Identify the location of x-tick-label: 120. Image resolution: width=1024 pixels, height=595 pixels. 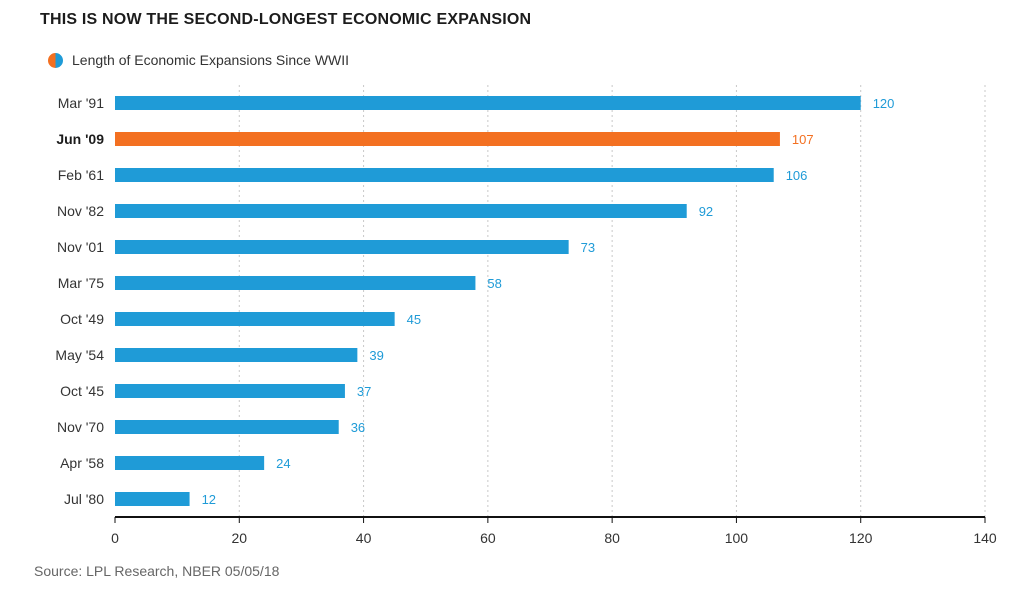
(861, 538).